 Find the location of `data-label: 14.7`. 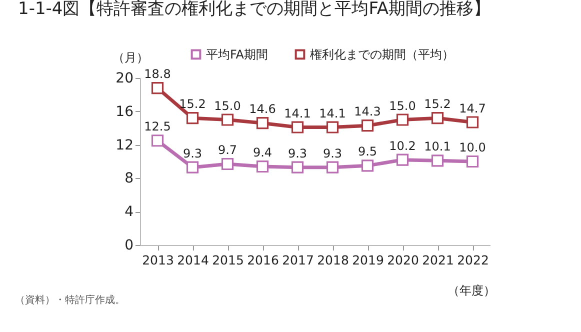

data-label: 14.7 is located at coordinates (472, 108).